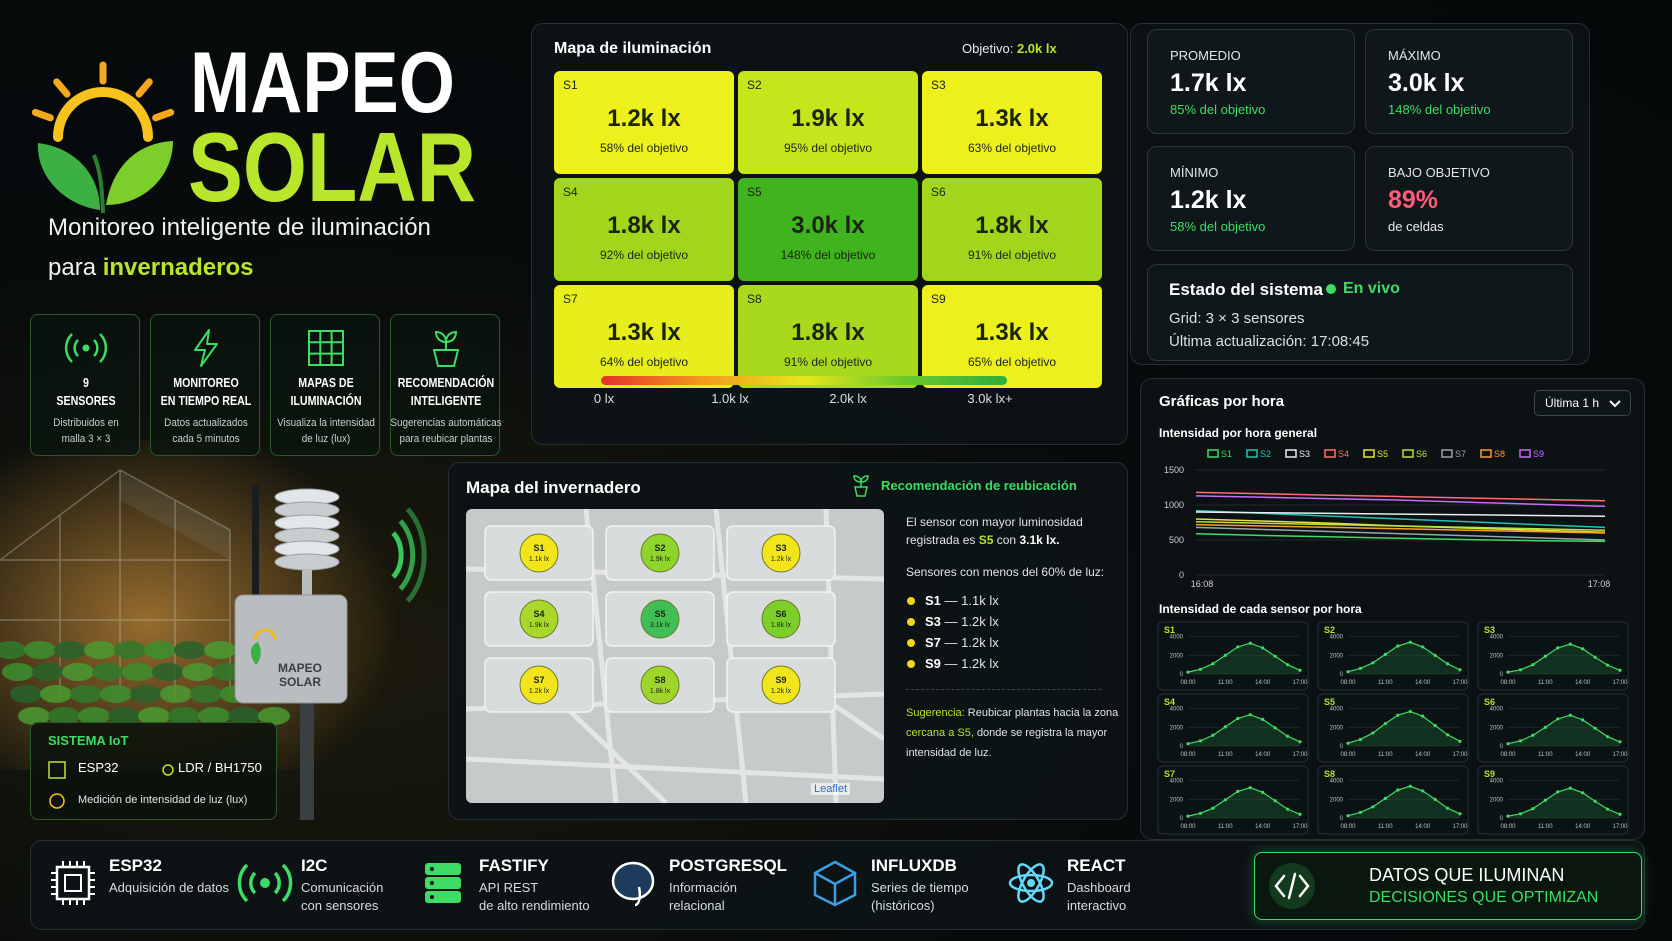  I want to click on stat-note: 148% del objetivo, so click(1439, 109).